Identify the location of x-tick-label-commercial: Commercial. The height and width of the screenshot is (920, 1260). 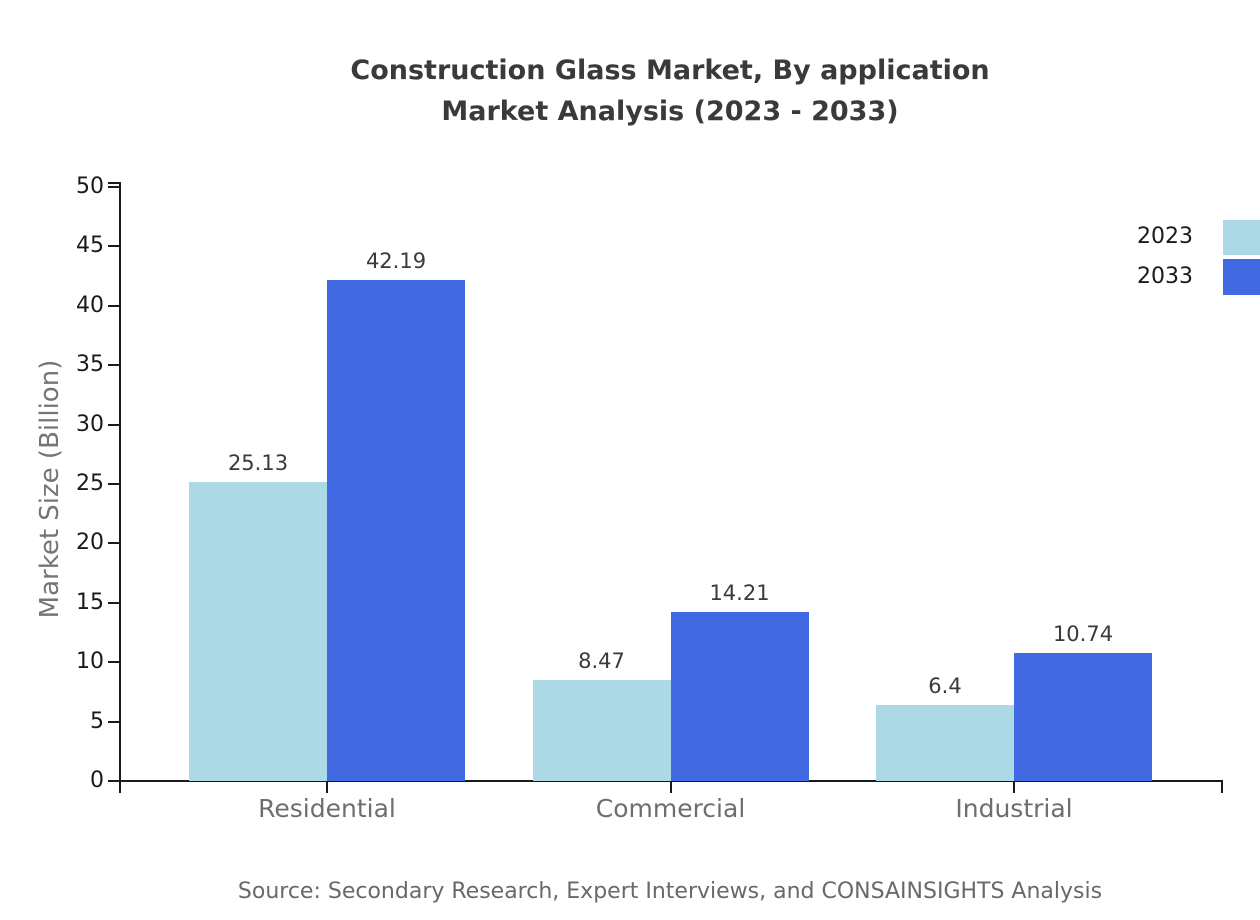
(670, 808).